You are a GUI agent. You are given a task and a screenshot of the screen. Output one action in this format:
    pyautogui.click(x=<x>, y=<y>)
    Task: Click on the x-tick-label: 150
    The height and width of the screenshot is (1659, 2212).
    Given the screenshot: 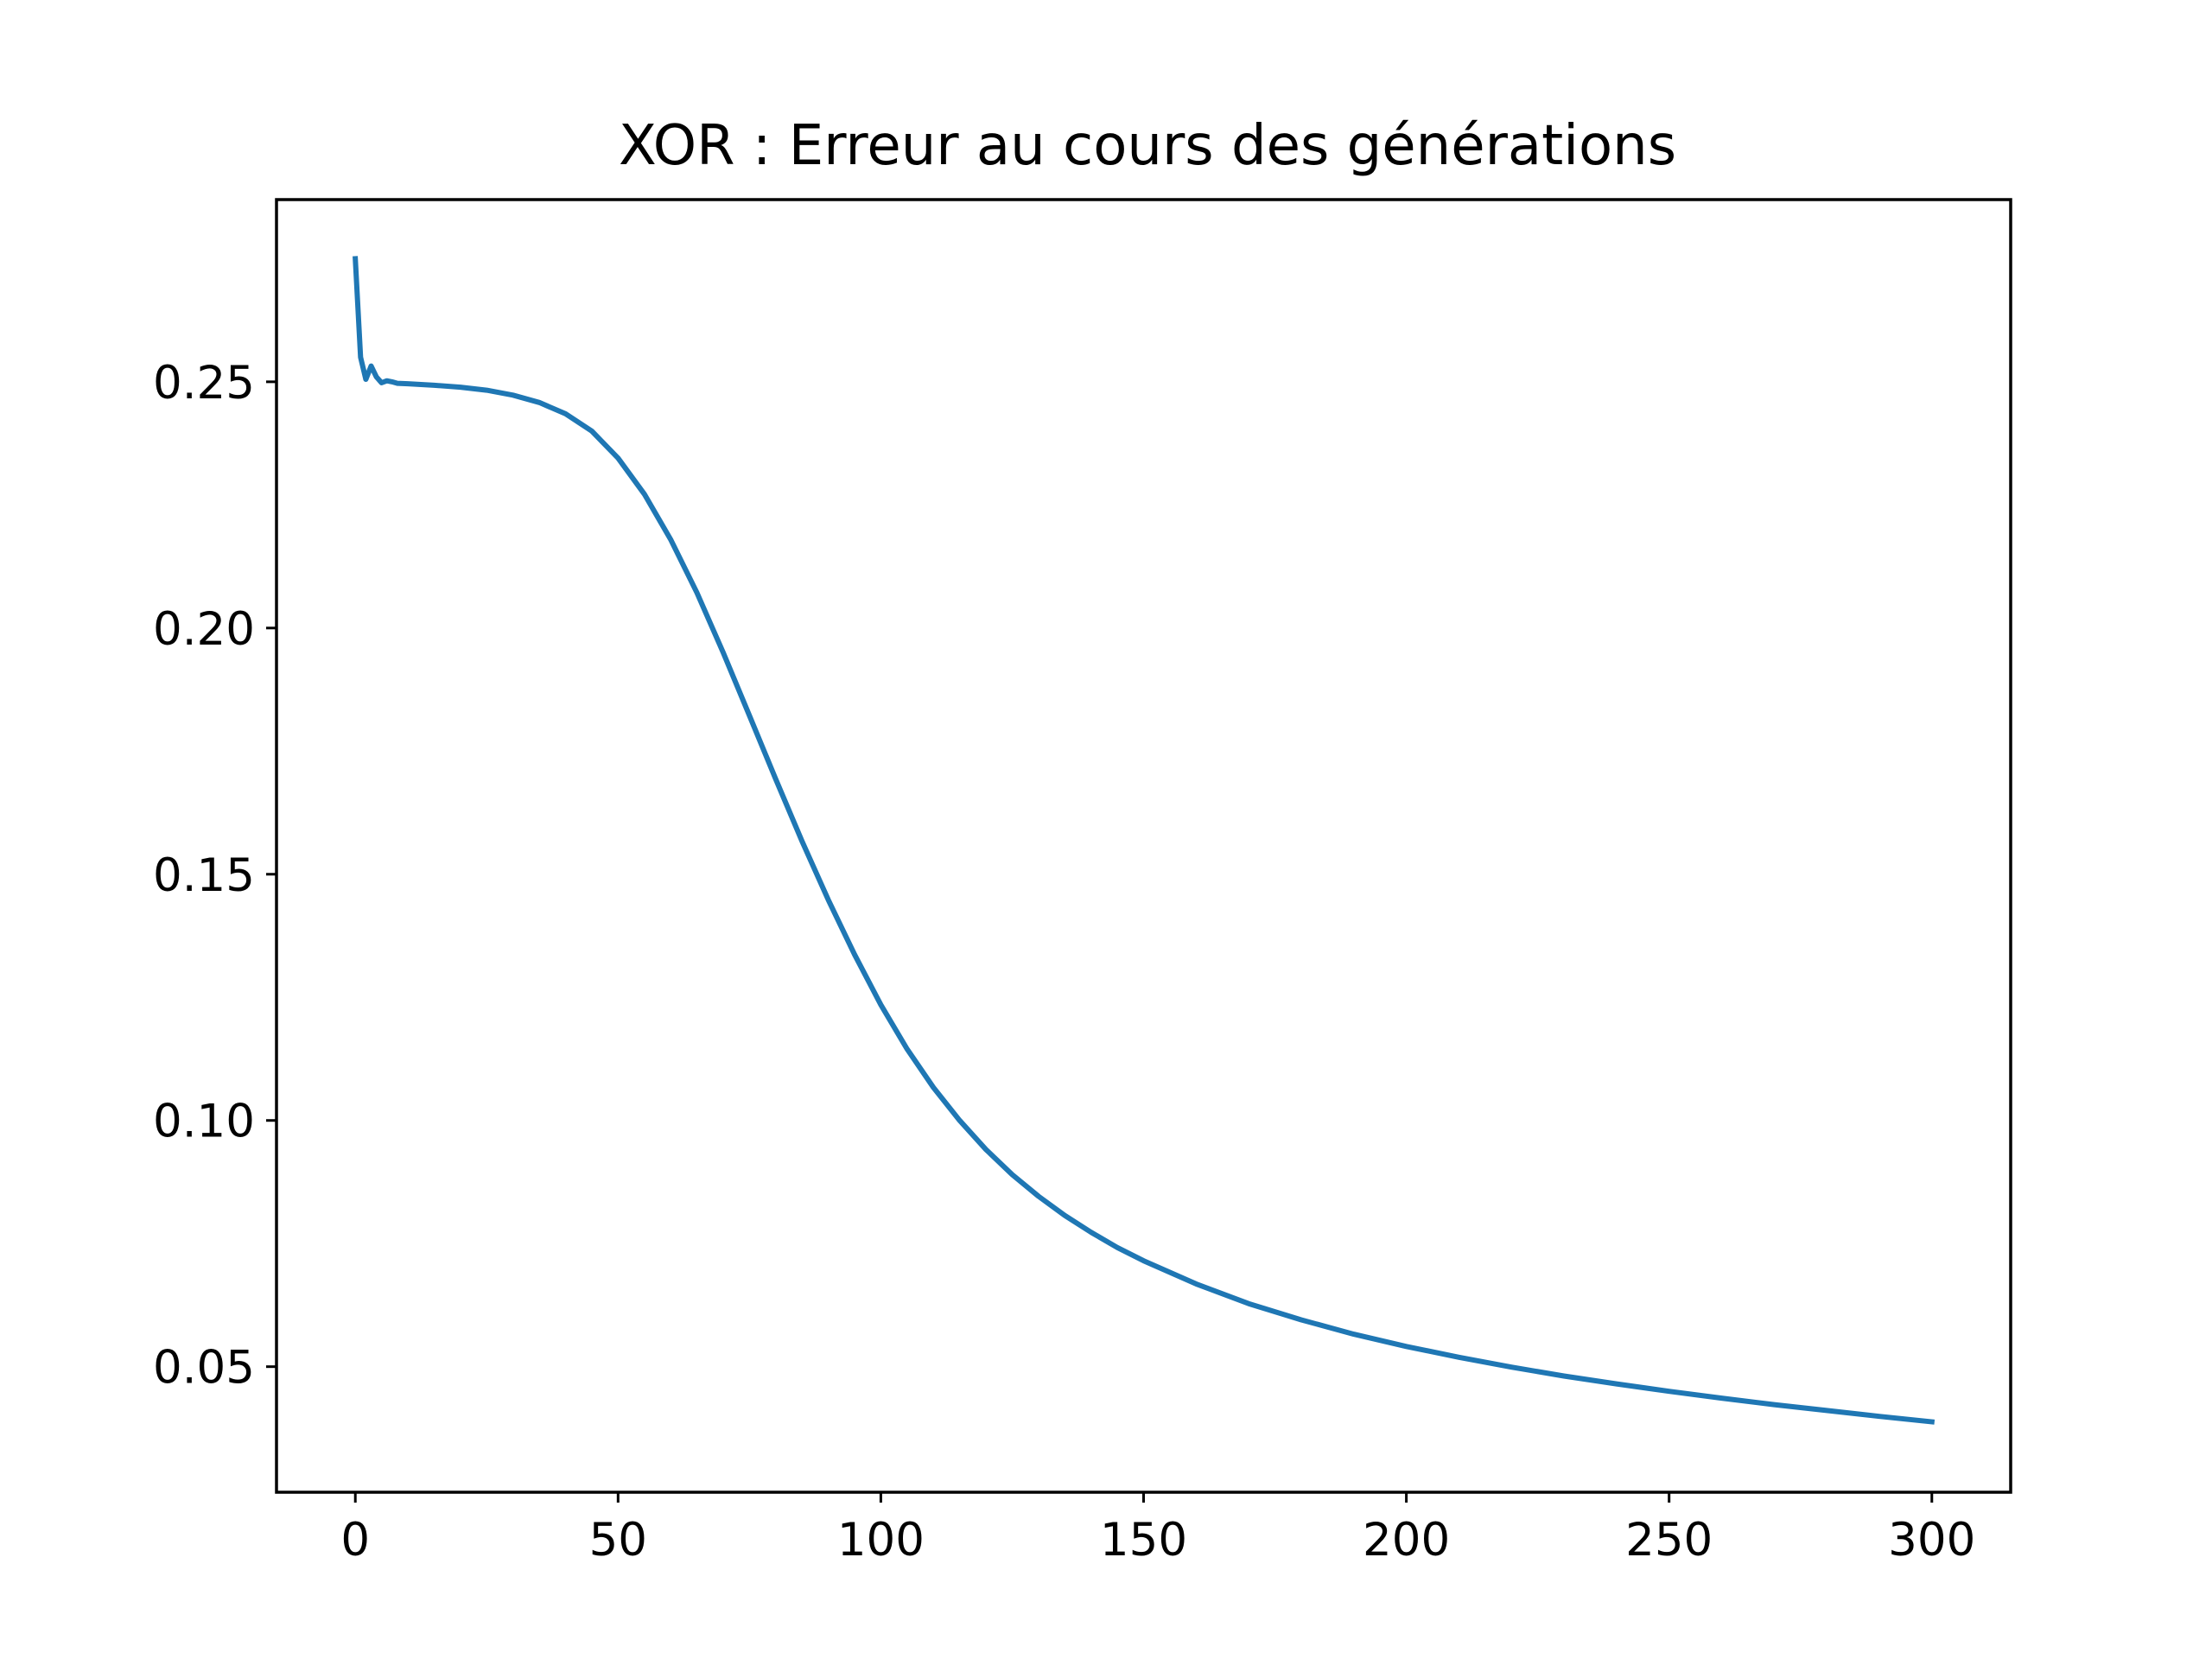 What is the action you would take?
    pyautogui.click(x=1143, y=1540)
    